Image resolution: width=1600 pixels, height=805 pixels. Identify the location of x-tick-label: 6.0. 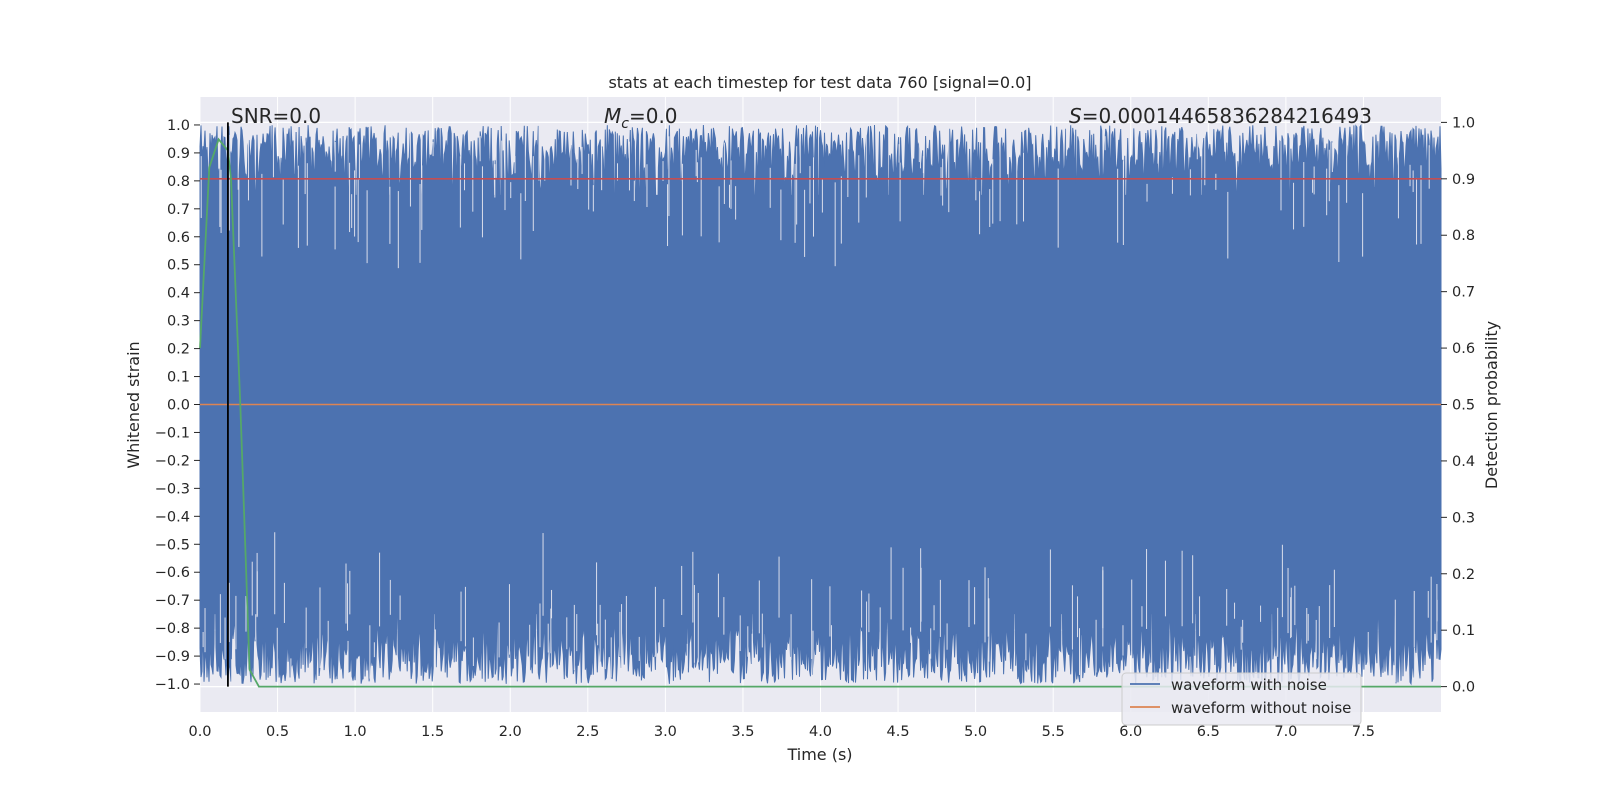
(1130, 732).